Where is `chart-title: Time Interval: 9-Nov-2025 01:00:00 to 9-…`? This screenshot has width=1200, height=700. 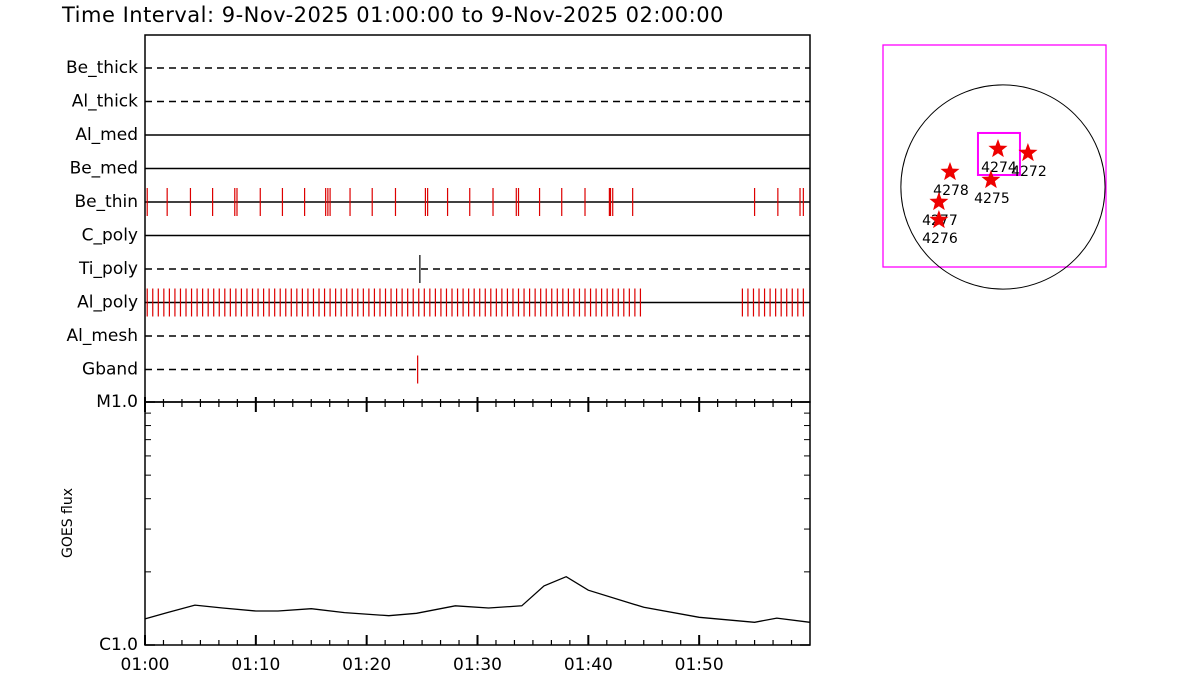
chart-title: Time Interval: 9-Nov-2025 01:00:00 to 9-… is located at coordinates (392, 15).